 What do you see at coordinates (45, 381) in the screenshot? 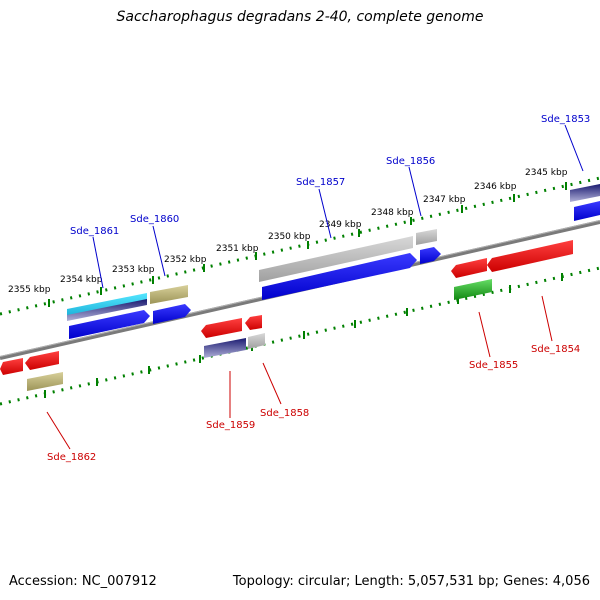
I see `gene-arrow-khaki` at bounding box center [45, 381].